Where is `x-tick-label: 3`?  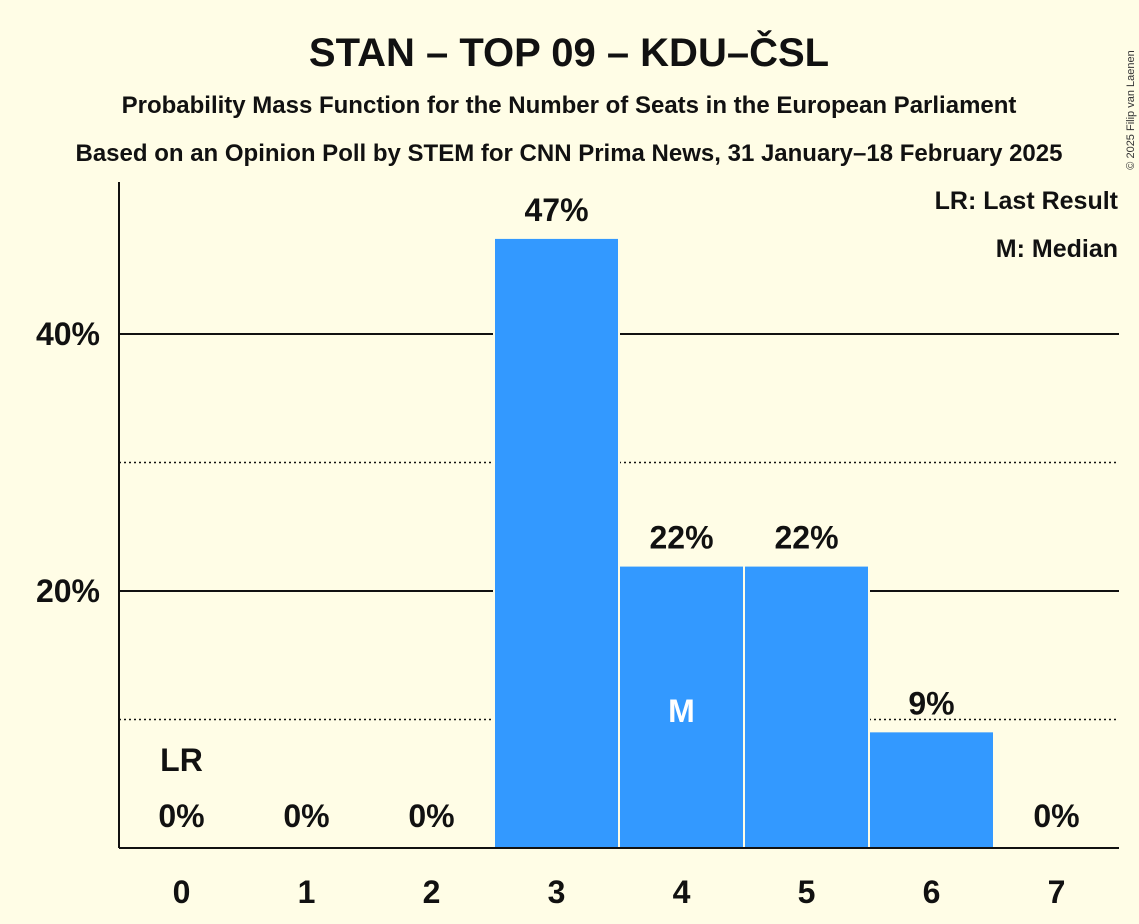 x-tick-label: 3 is located at coordinates (557, 892).